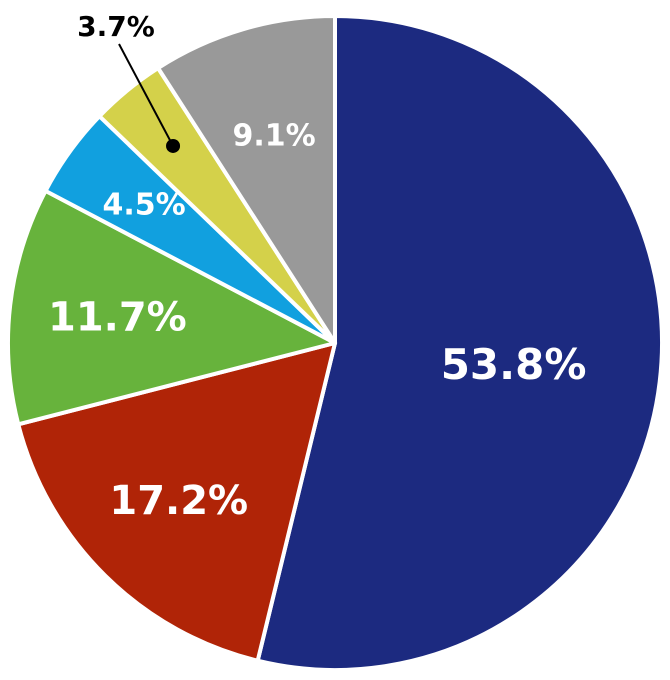 Image resolution: width=670 pixels, height=680 pixels. Describe the element at coordinates (274, 135) in the screenshot. I see `slice-label-6: 9.1%` at that location.